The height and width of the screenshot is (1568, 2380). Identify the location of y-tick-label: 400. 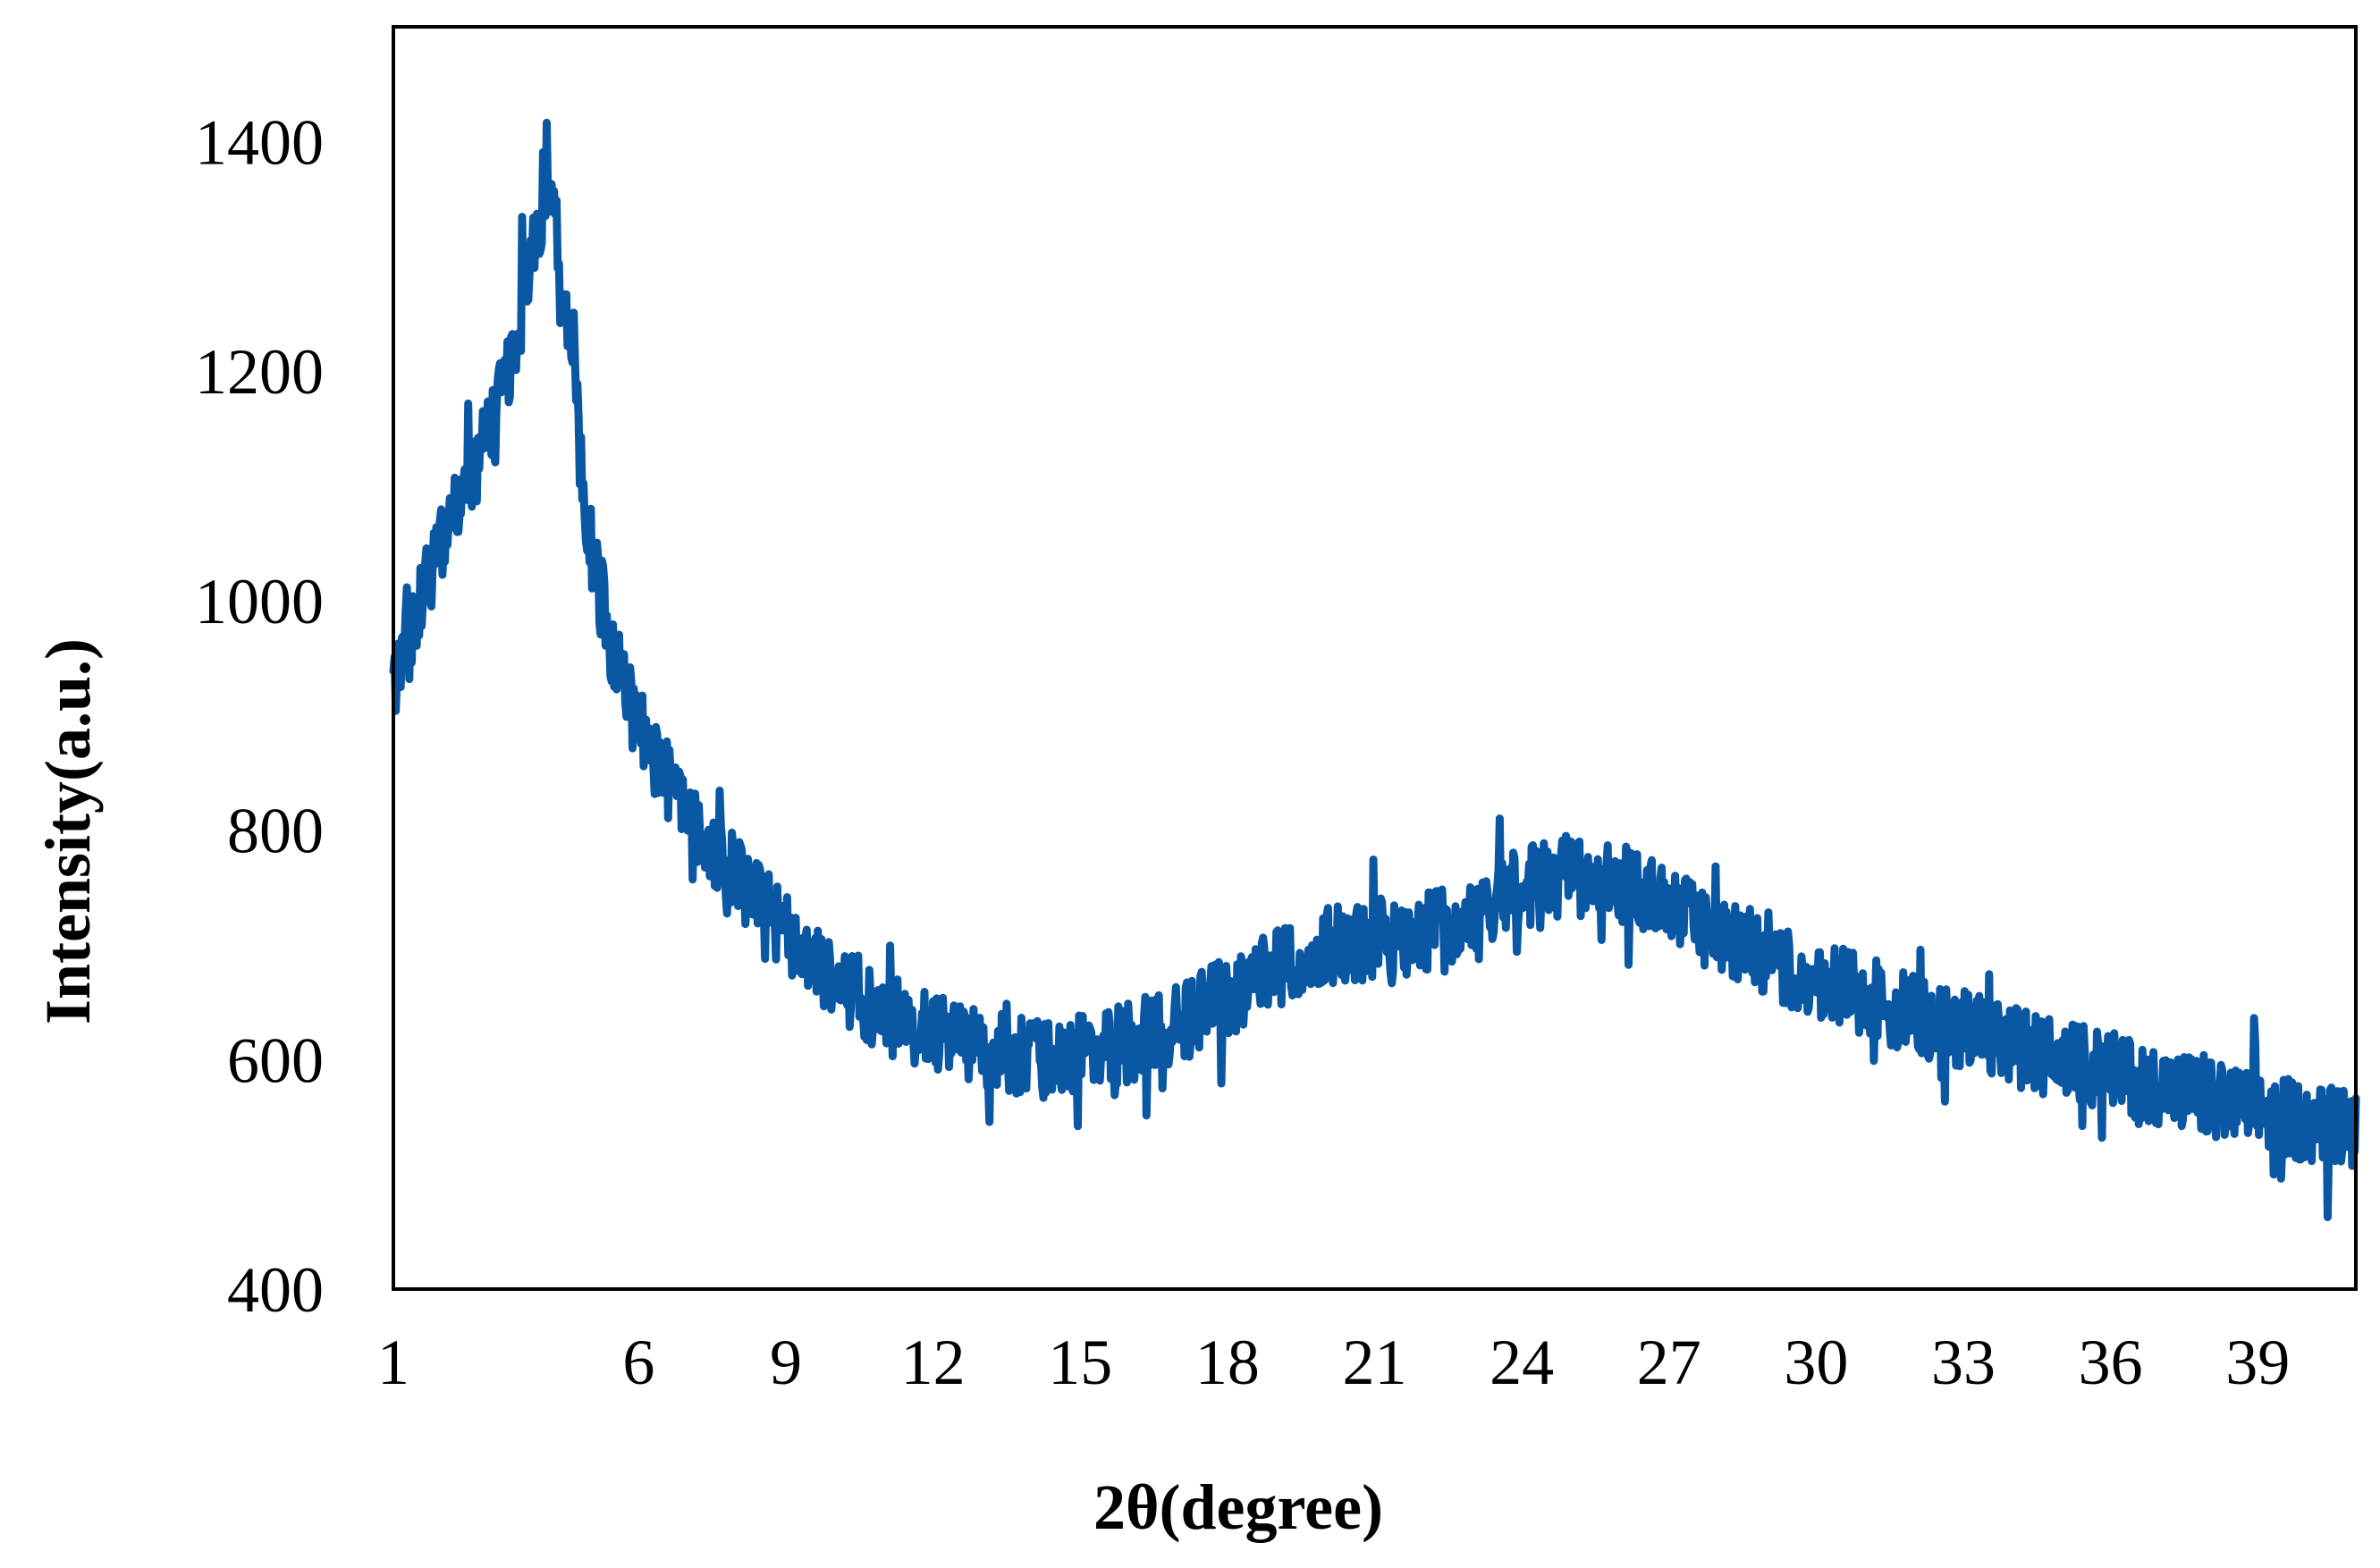
(275, 1290).